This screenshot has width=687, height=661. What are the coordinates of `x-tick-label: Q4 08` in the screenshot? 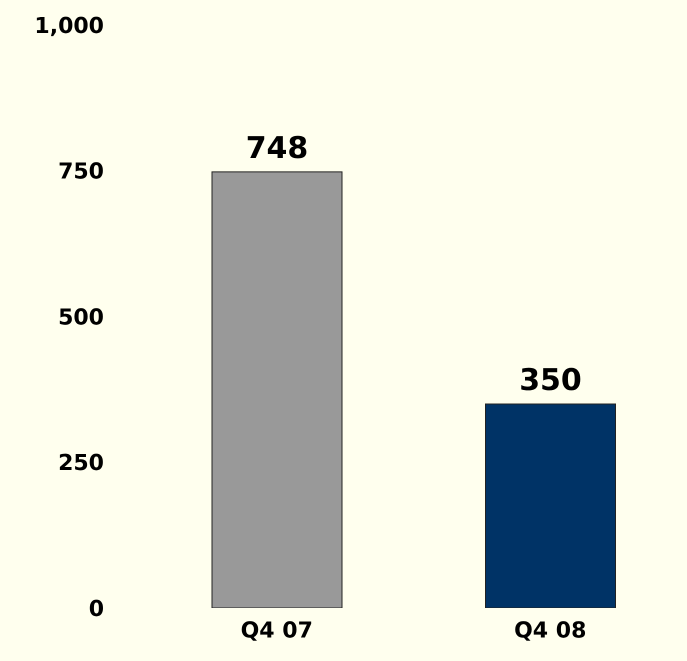 It's located at (550, 631).